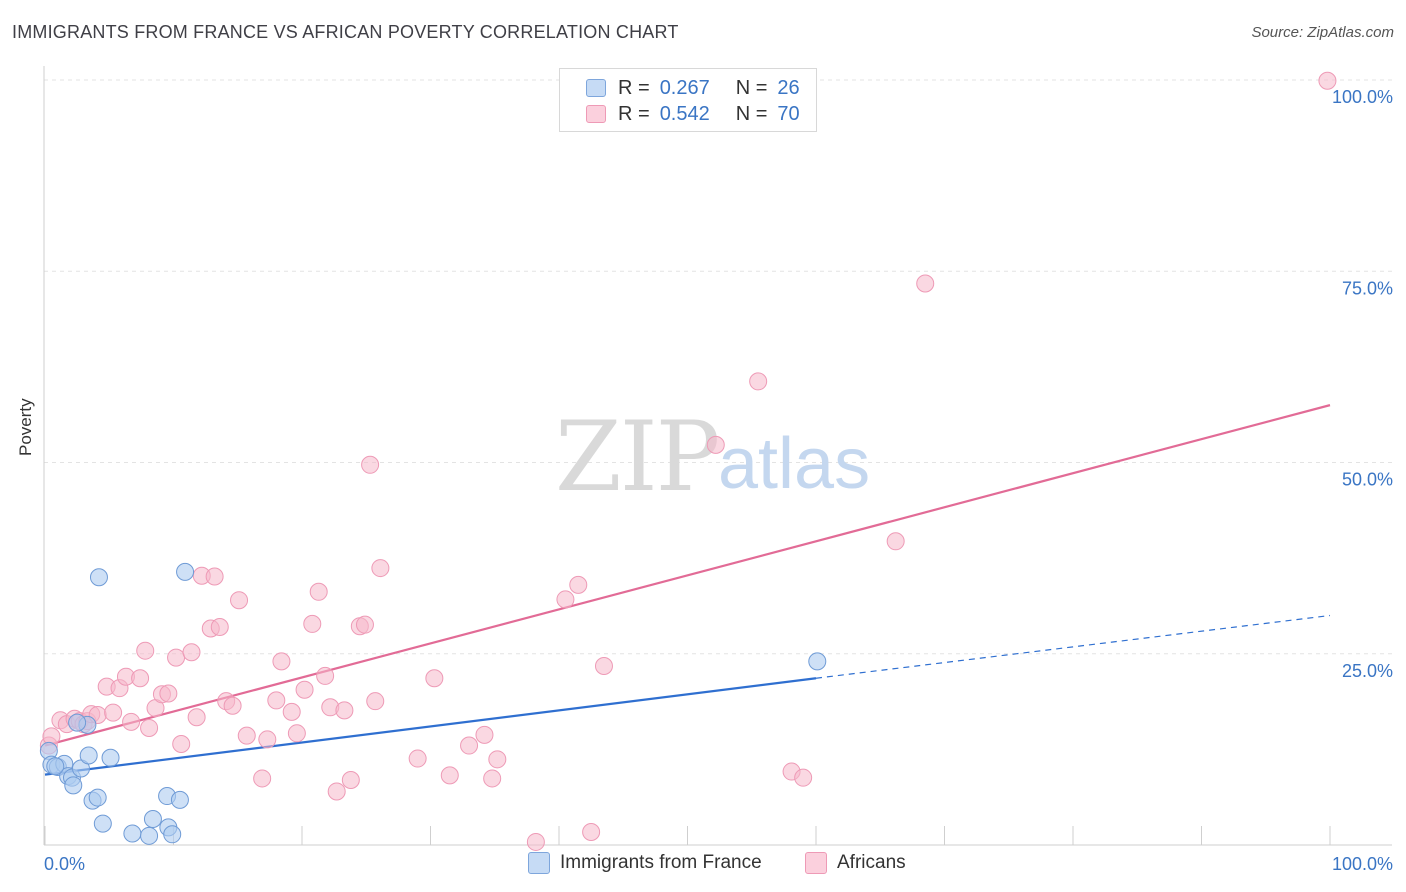  I want to click on legend-r-value: 0.267, so click(684, 87).